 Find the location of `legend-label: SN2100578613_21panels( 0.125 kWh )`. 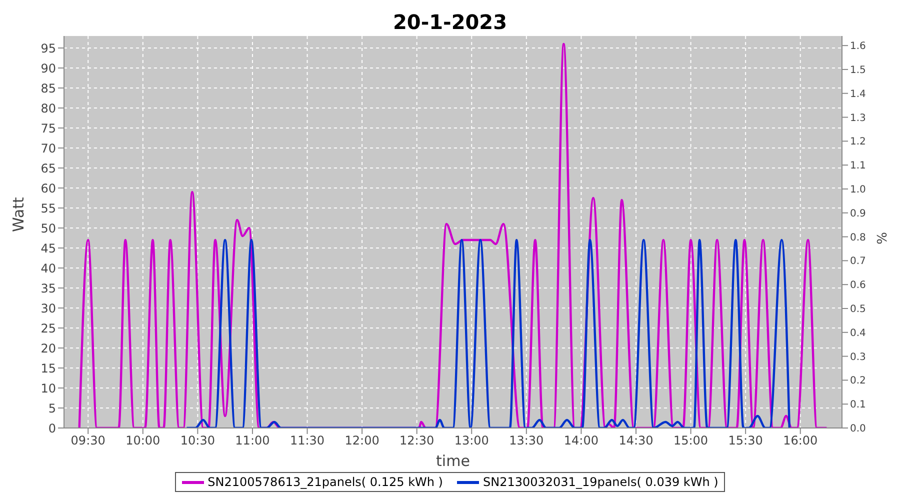

legend-label: SN2100578613_21panels( 0.125 kWh ) is located at coordinates (325, 482).